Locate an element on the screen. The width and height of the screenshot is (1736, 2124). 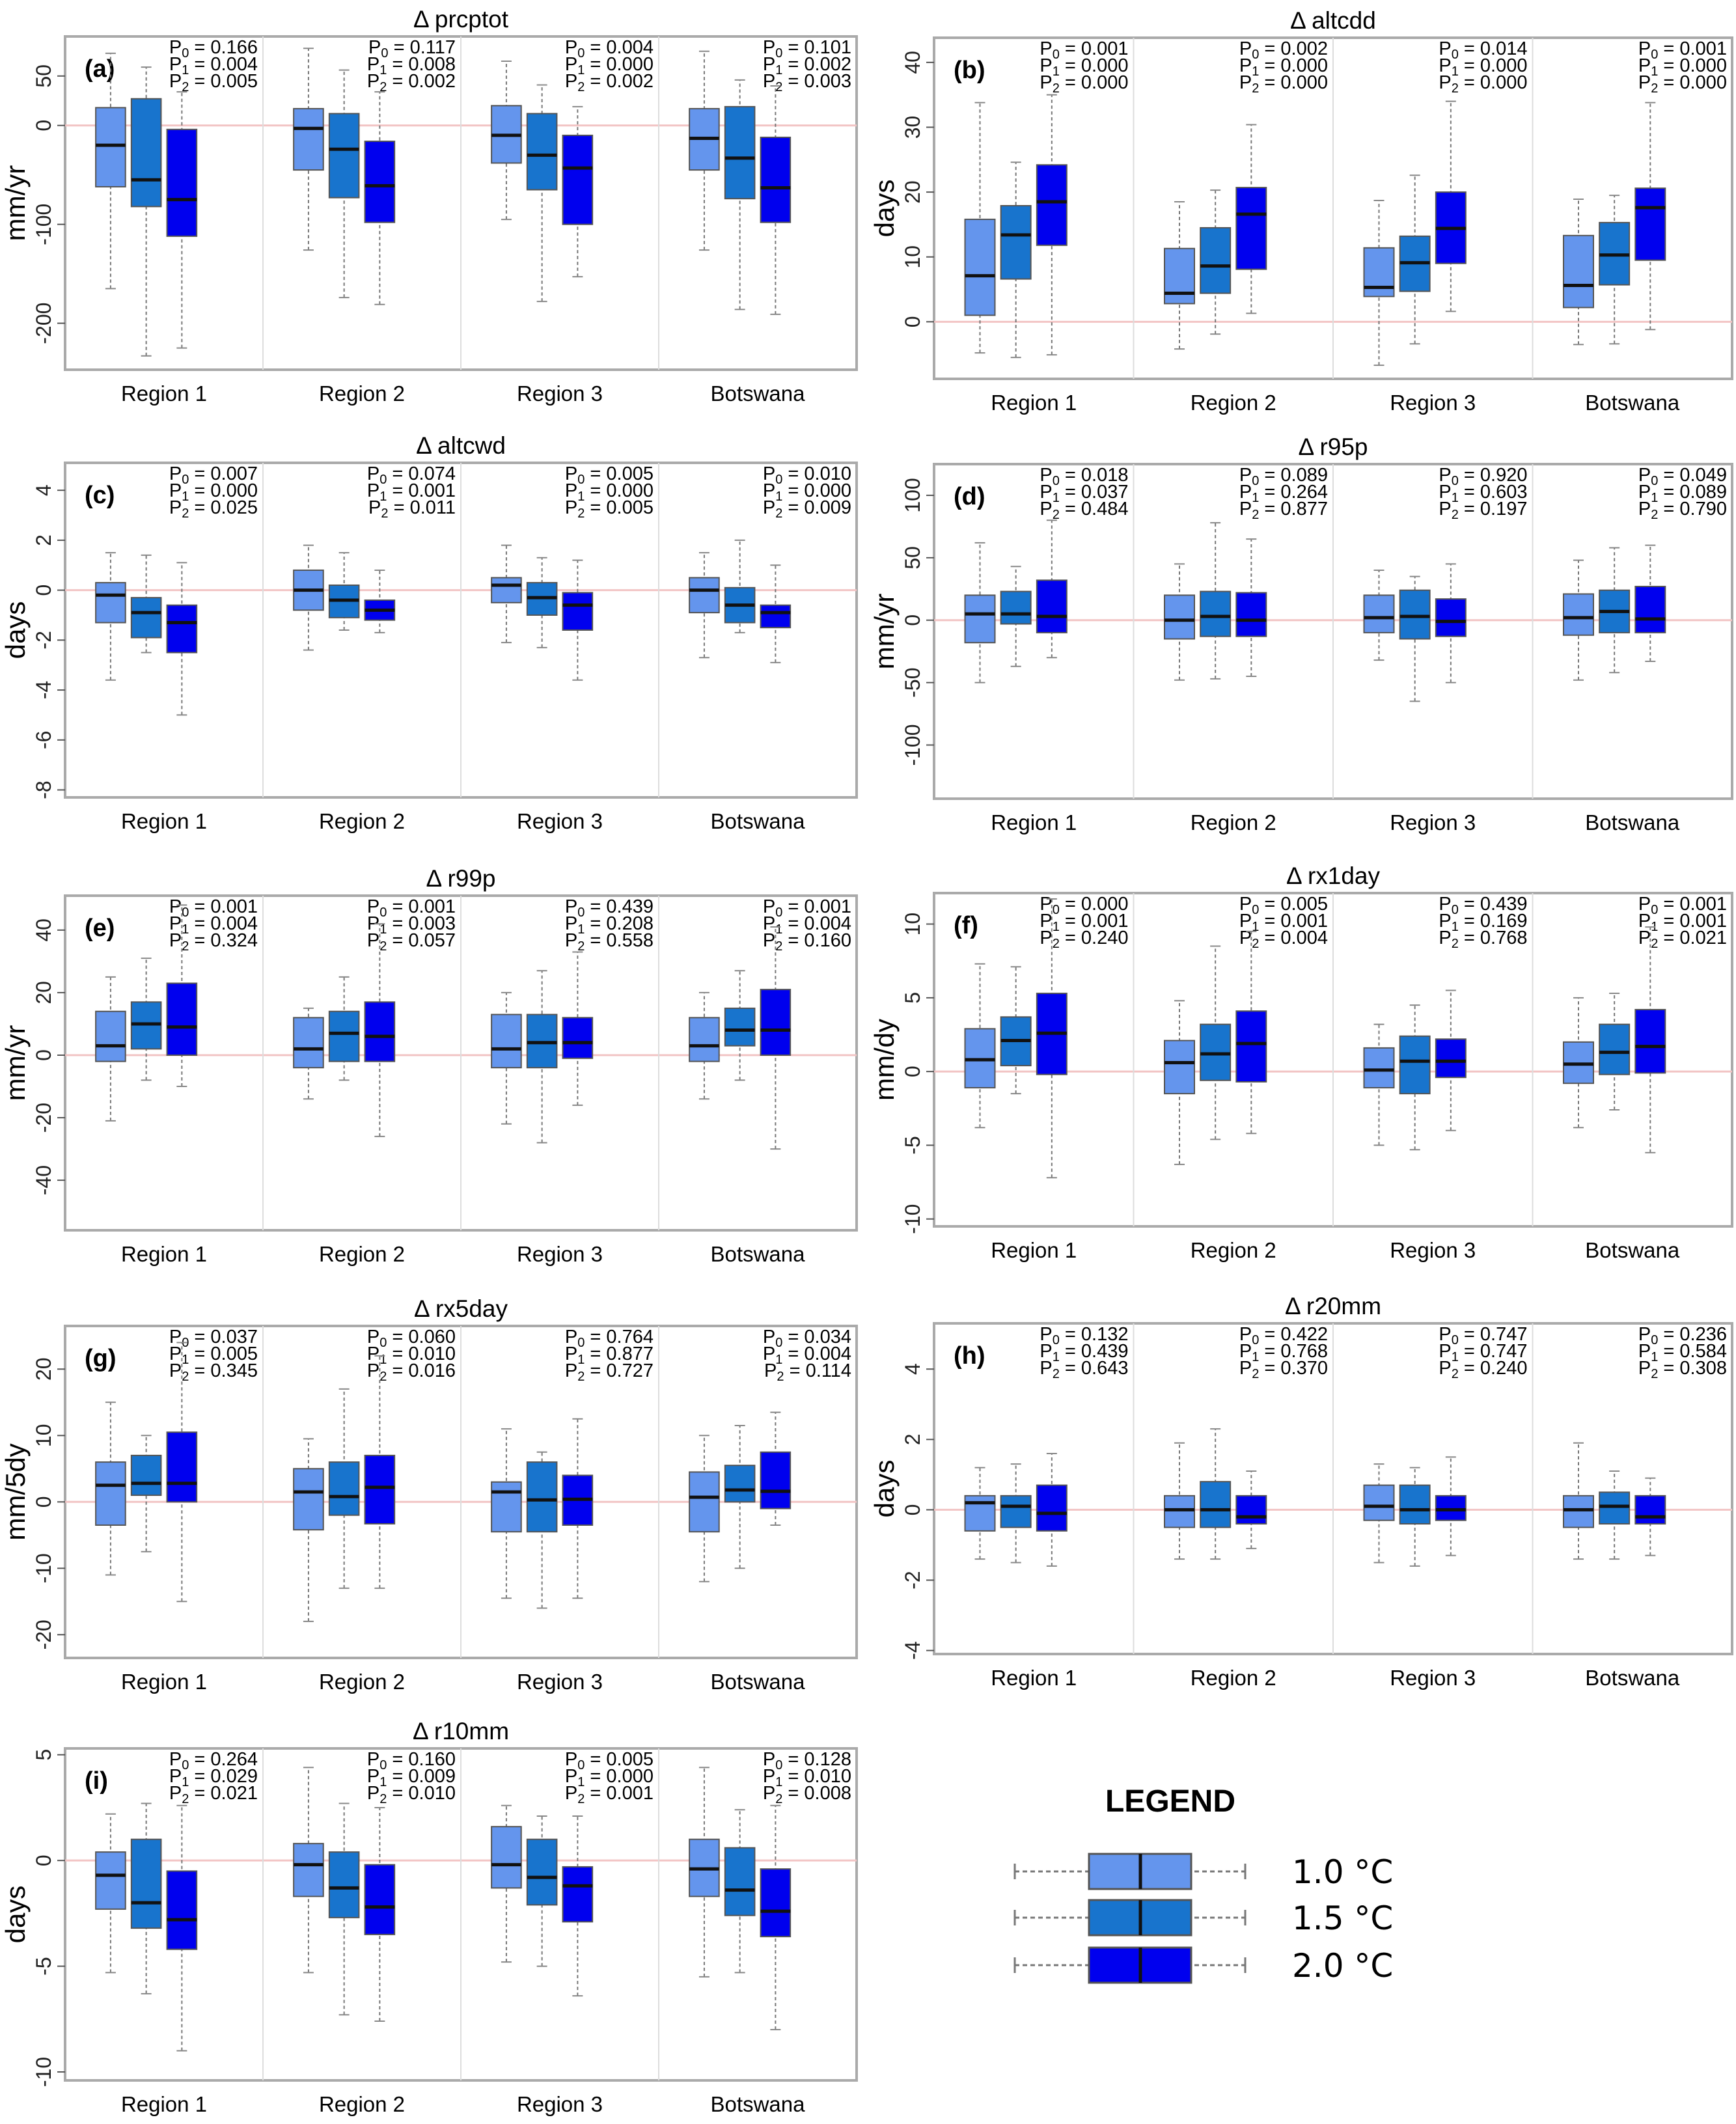
p-value: 0.003 is located at coordinates (432, 924).